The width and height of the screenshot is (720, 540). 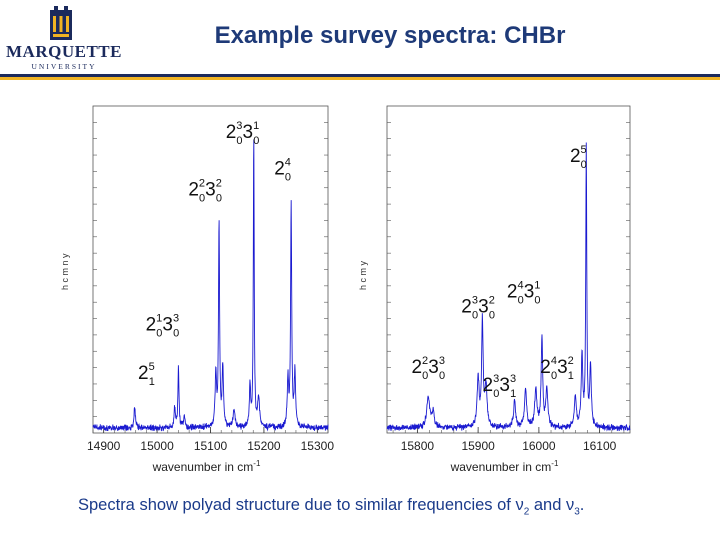 I want to click on logo-name: MARQUETTE, so click(x=64, y=51).